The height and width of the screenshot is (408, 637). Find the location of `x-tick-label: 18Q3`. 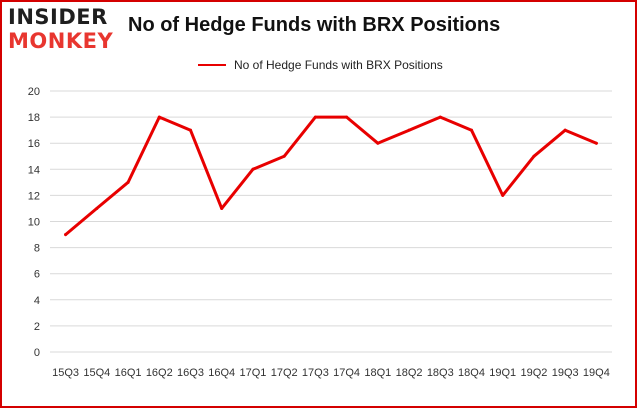

x-tick-label: 18Q3 is located at coordinates (440, 373).